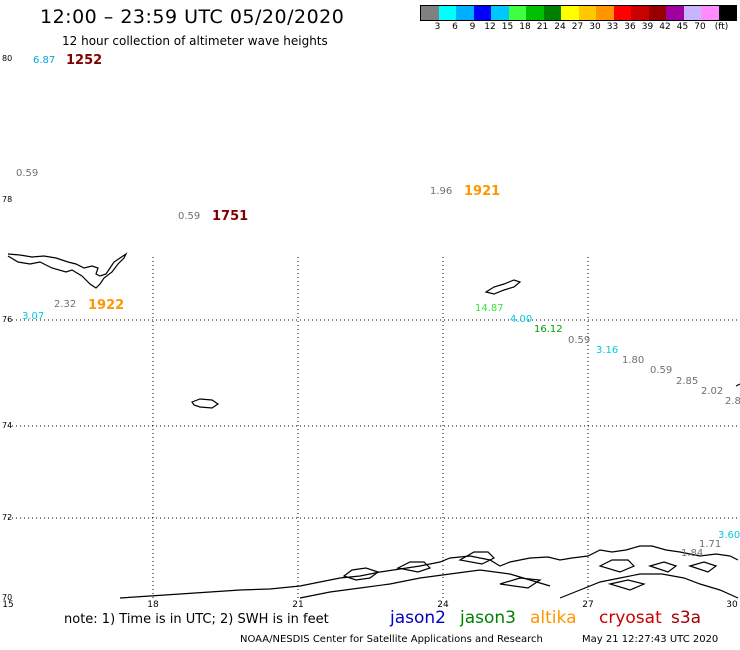 The height and width of the screenshot is (650, 740). Describe the element at coordinates (7, 58) in the screenshot. I see `latitude-label: 80` at that location.